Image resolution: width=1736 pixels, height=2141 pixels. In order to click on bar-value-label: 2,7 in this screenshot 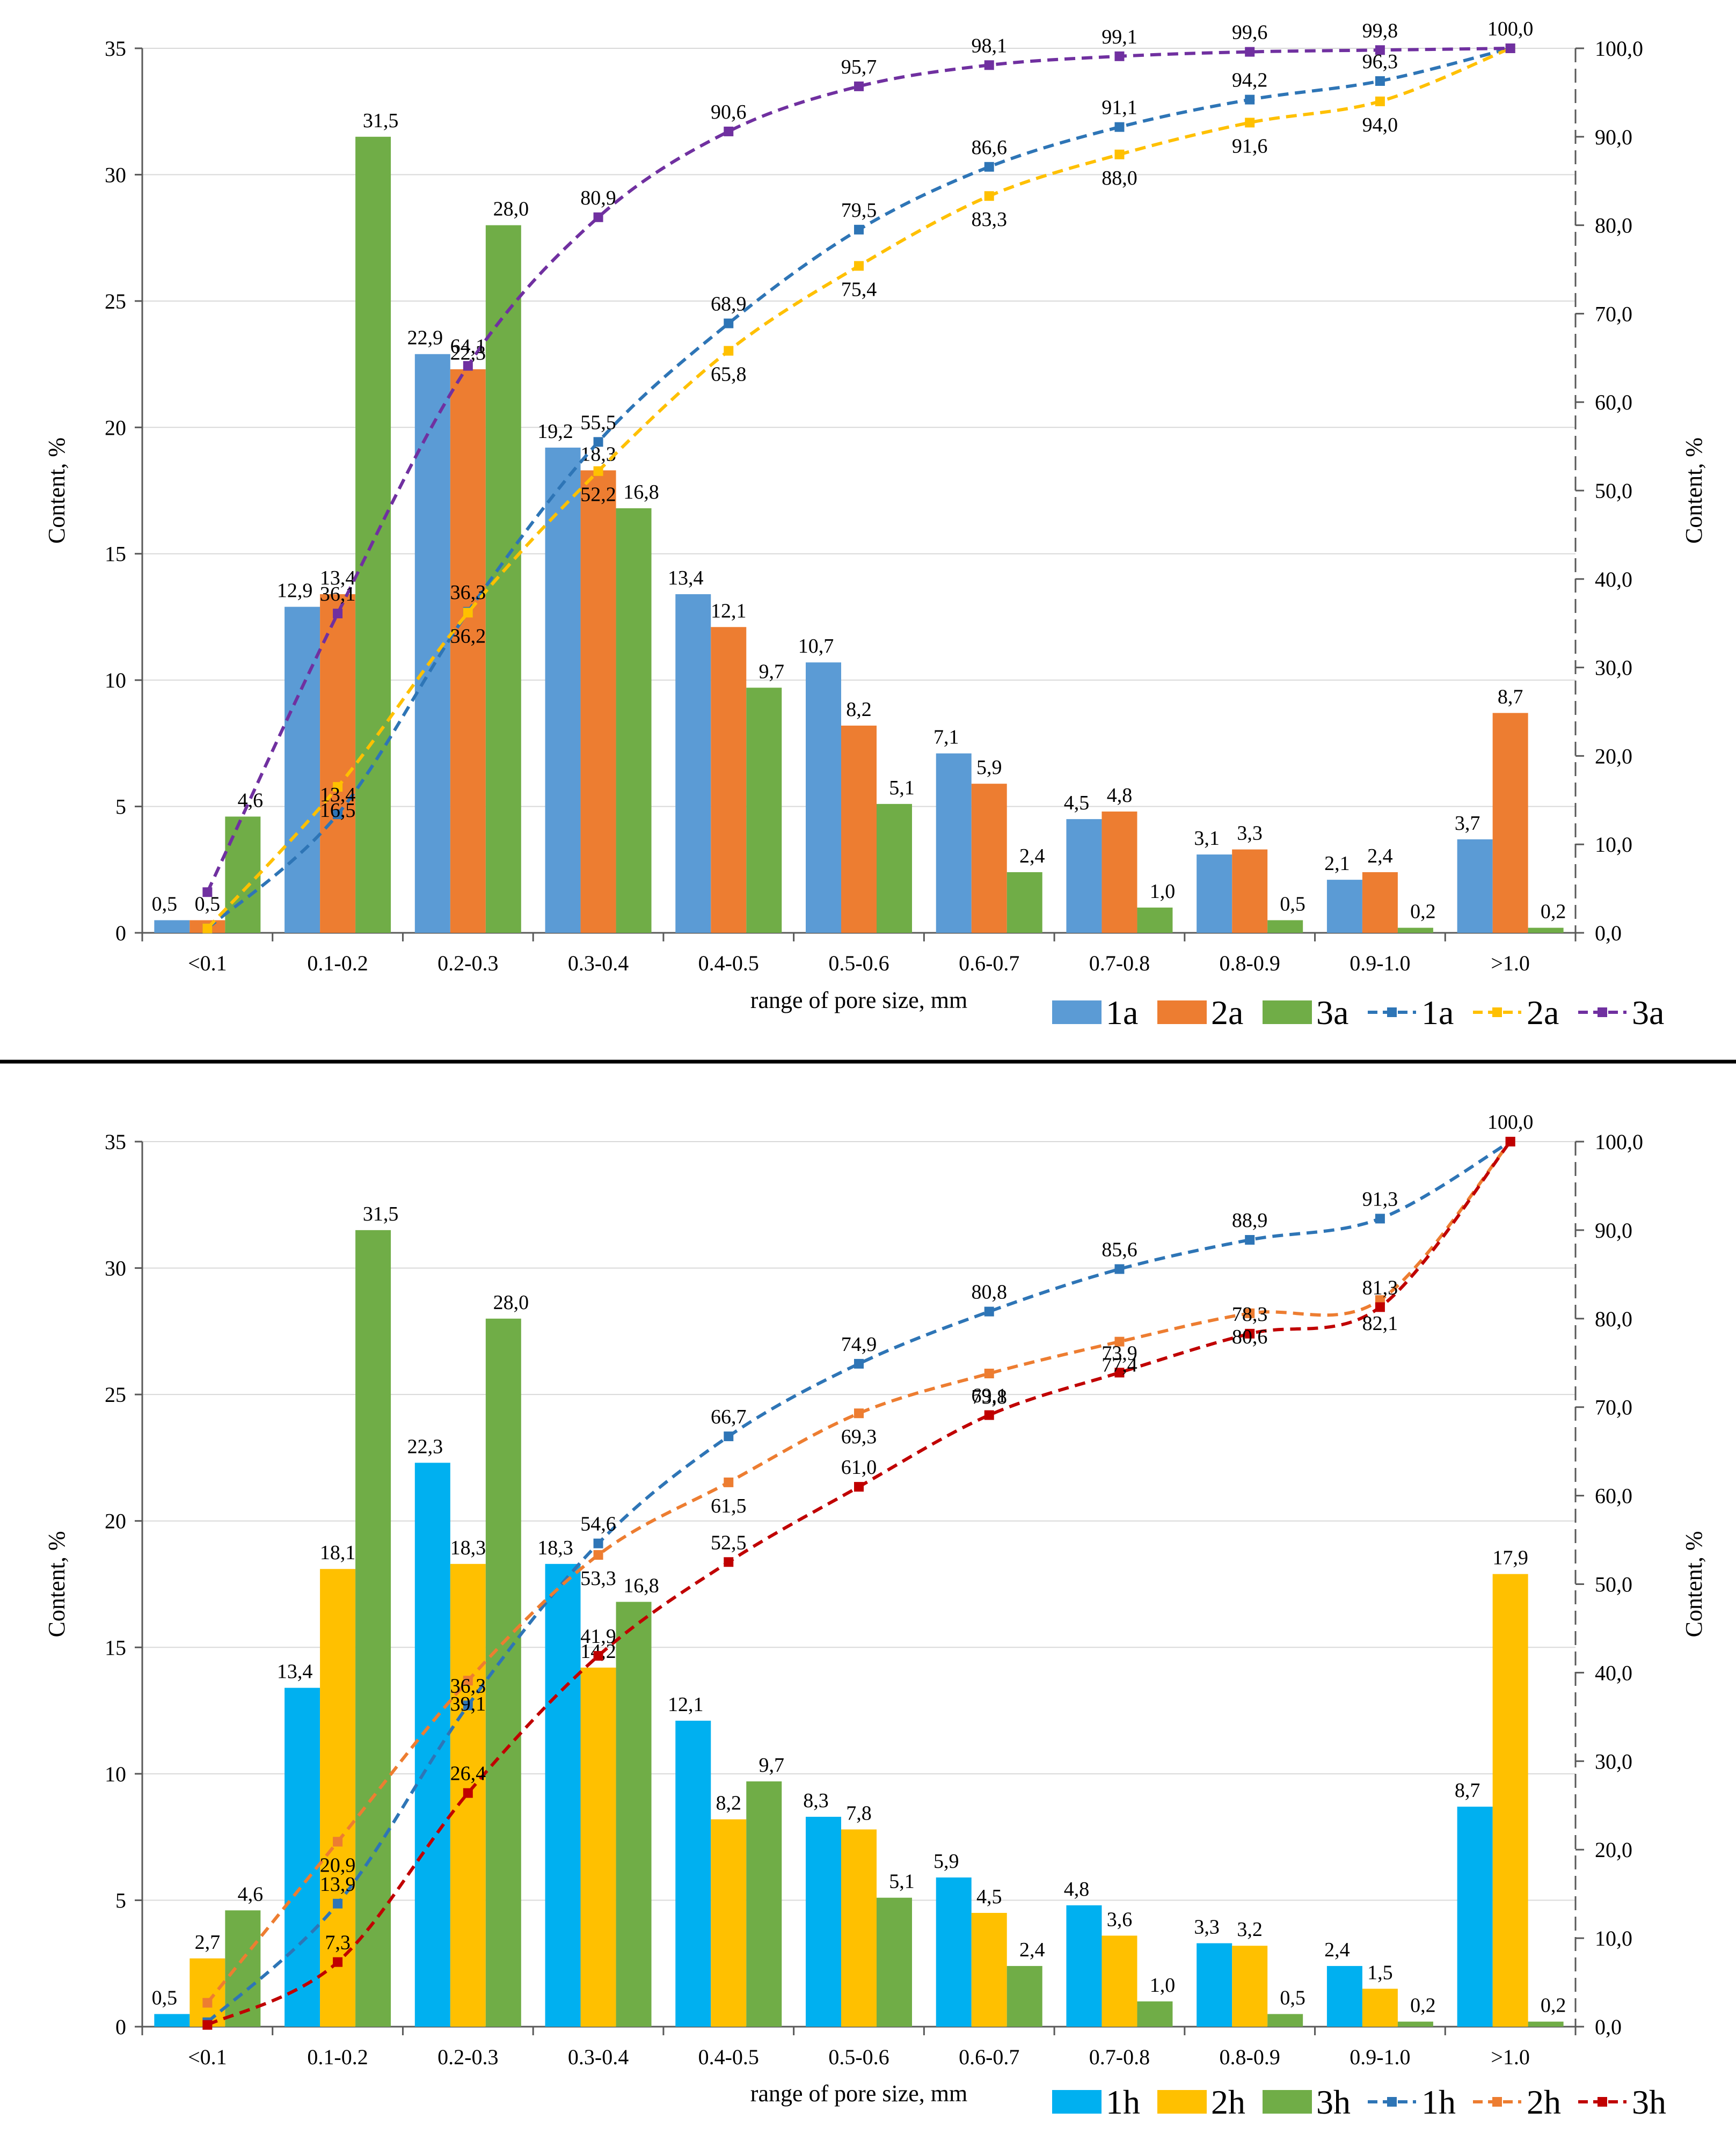, I will do `click(208, 1942)`.